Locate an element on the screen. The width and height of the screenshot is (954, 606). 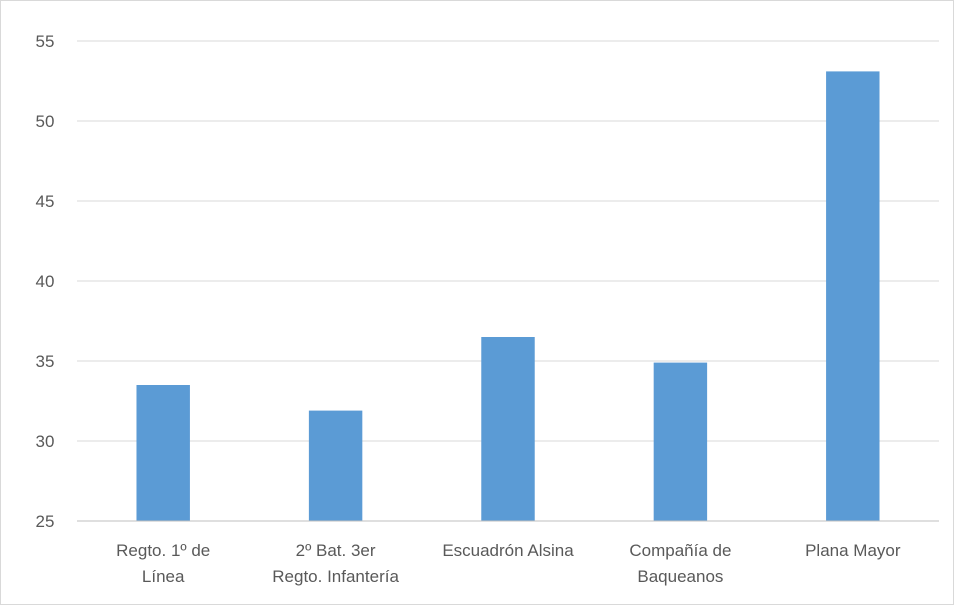
y-tick-label: 45 is located at coordinates (45, 201).